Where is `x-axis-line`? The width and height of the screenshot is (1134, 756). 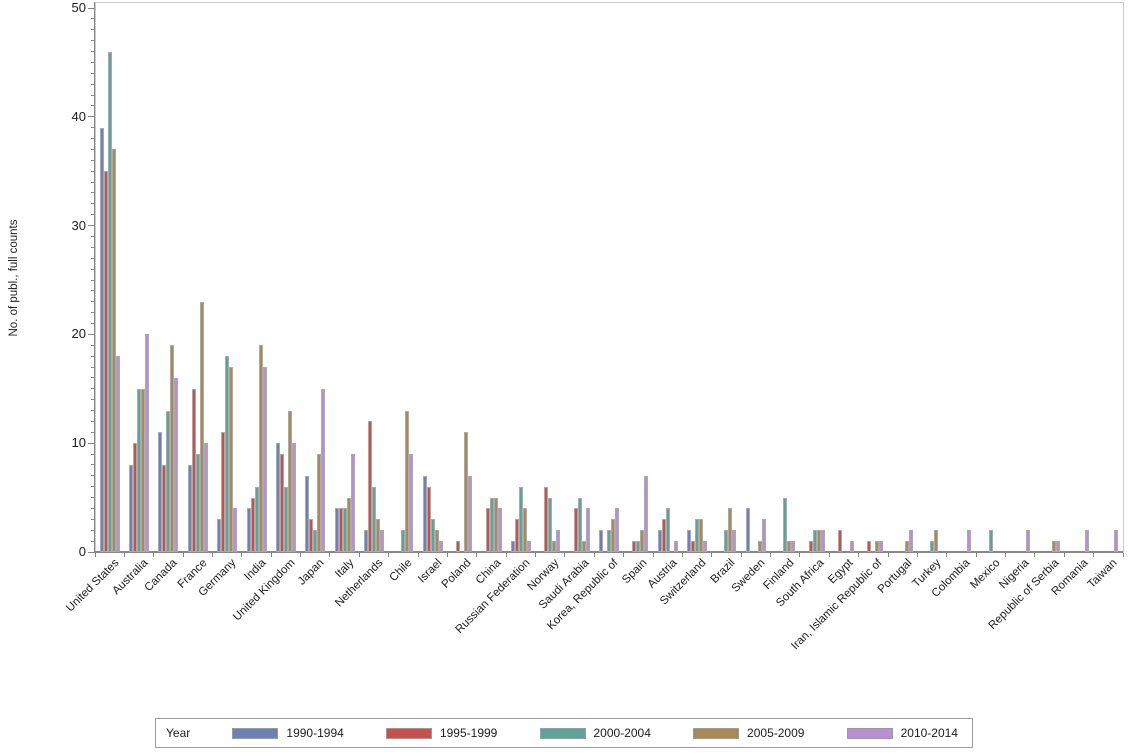 x-axis-line is located at coordinates (608, 552).